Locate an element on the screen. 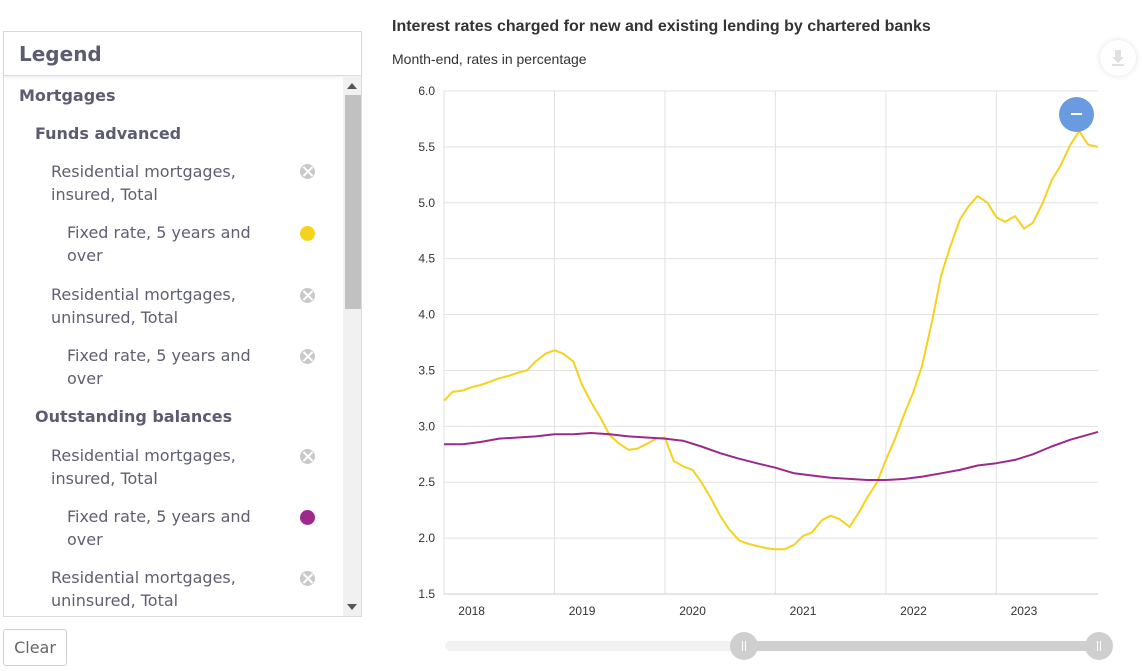 The height and width of the screenshot is (671, 1142). range-slider-end-handle is located at coordinates (1099, 646).